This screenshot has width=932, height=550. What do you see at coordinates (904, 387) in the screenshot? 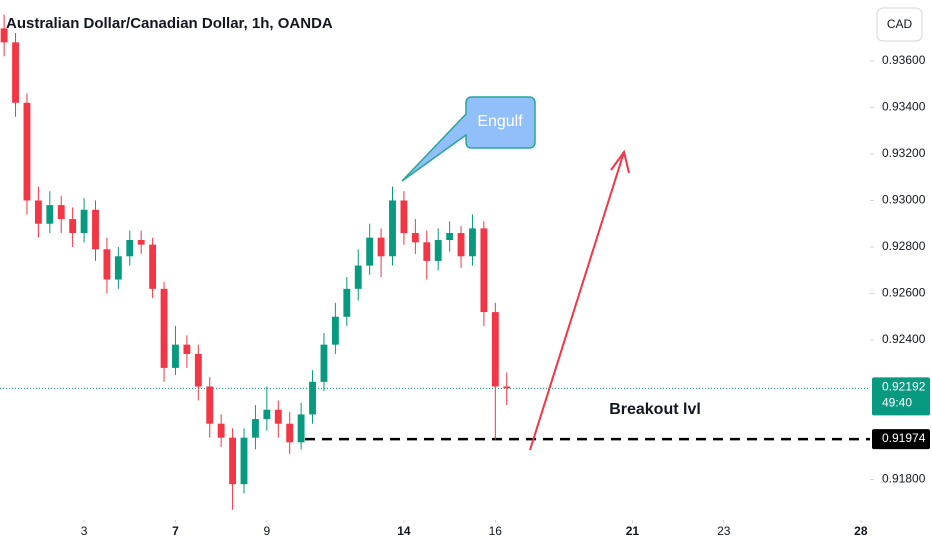
I see `last-price-label: 0.92192` at bounding box center [904, 387].